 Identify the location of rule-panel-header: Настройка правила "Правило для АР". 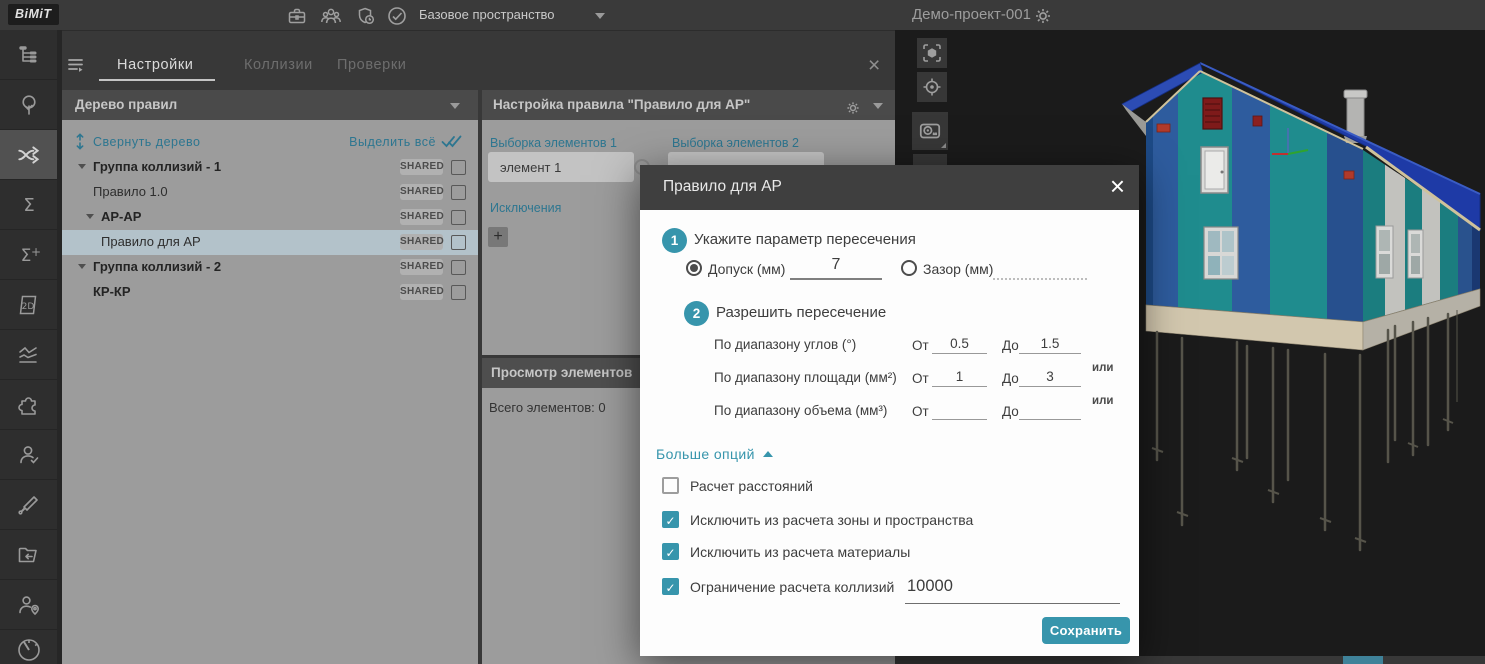
(688, 105).